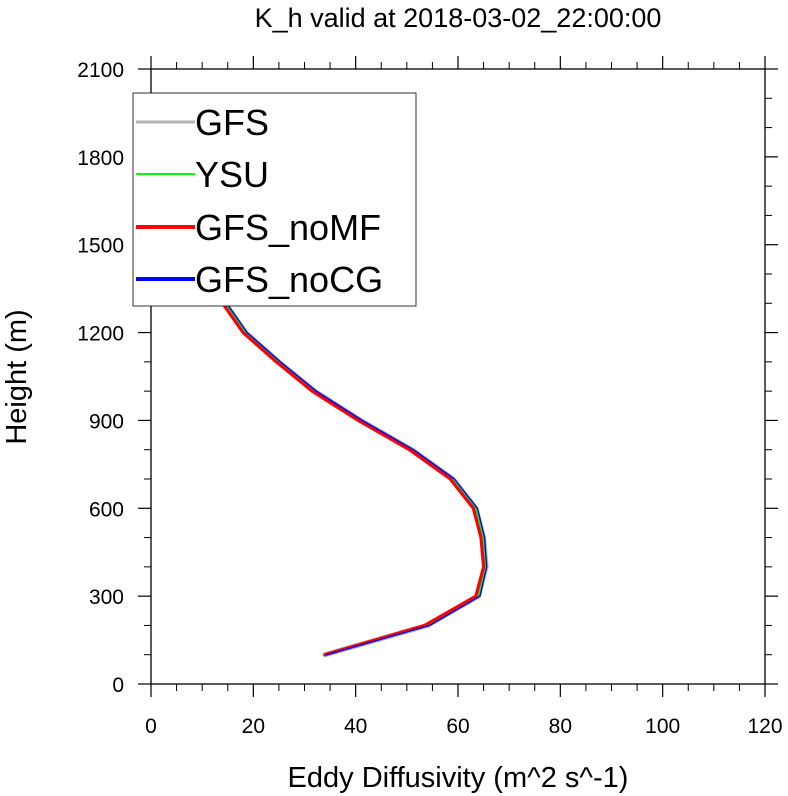 This screenshot has height=796, width=788. Describe the element at coordinates (458, 778) in the screenshot. I see `x-axis-label: Eddy Diffusivity (m^2 s^-1)` at that location.